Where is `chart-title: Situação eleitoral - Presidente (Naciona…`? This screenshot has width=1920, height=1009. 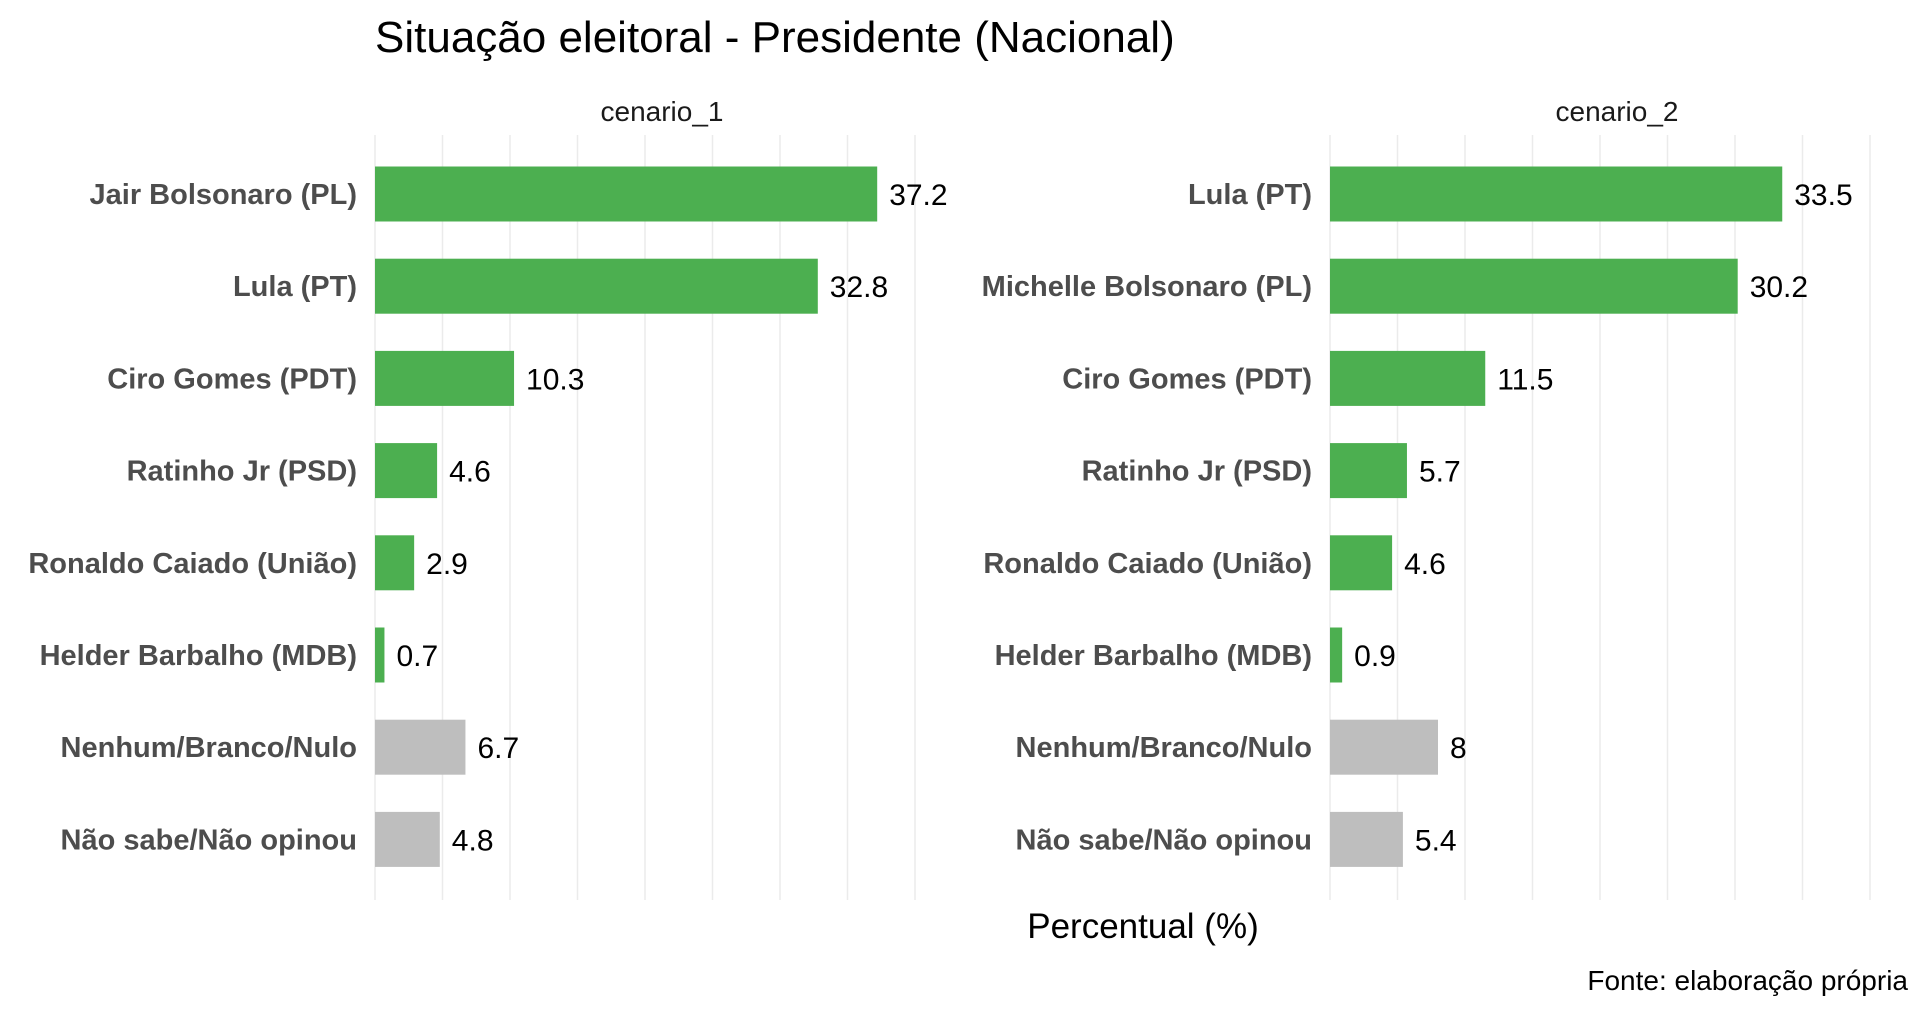 chart-title: Situação eleitoral - Presidente (Naciona… is located at coordinates (775, 37).